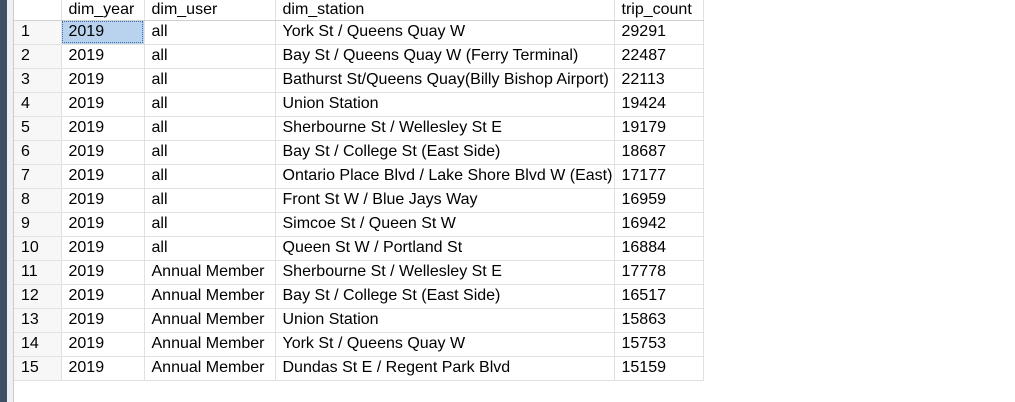  What do you see at coordinates (38, 10) in the screenshot?
I see `row-number-header` at bounding box center [38, 10].